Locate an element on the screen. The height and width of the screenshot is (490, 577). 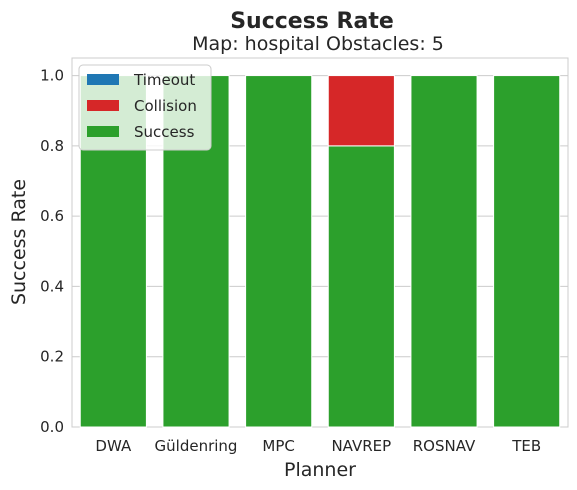
legend-items: Timeout Collision Success is located at coordinates (142, 106).